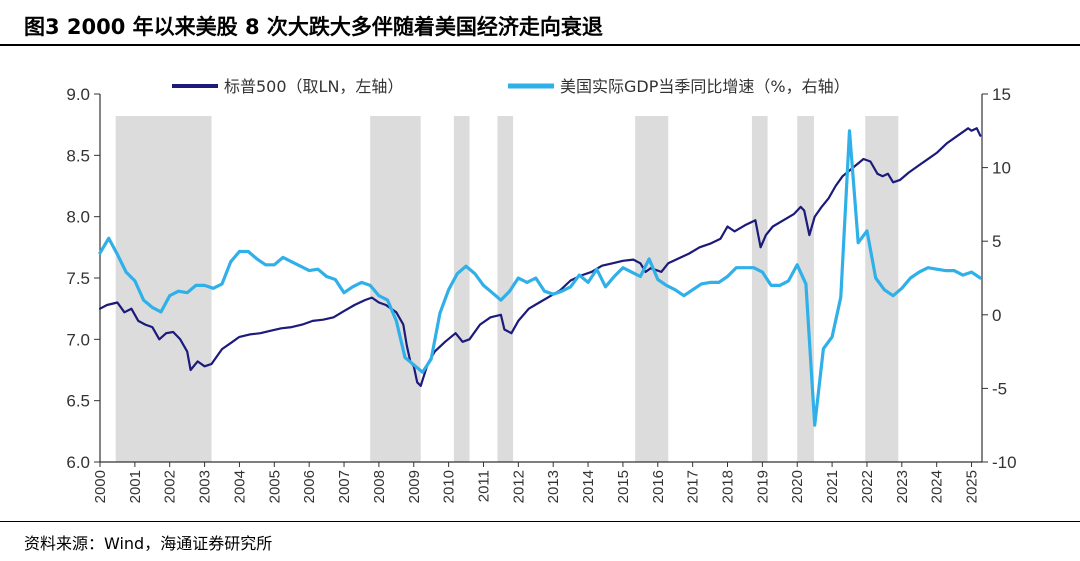  Describe the element at coordinates (78, 339) in the screenshot. I see `left-tick-label: 7.0` at that location.